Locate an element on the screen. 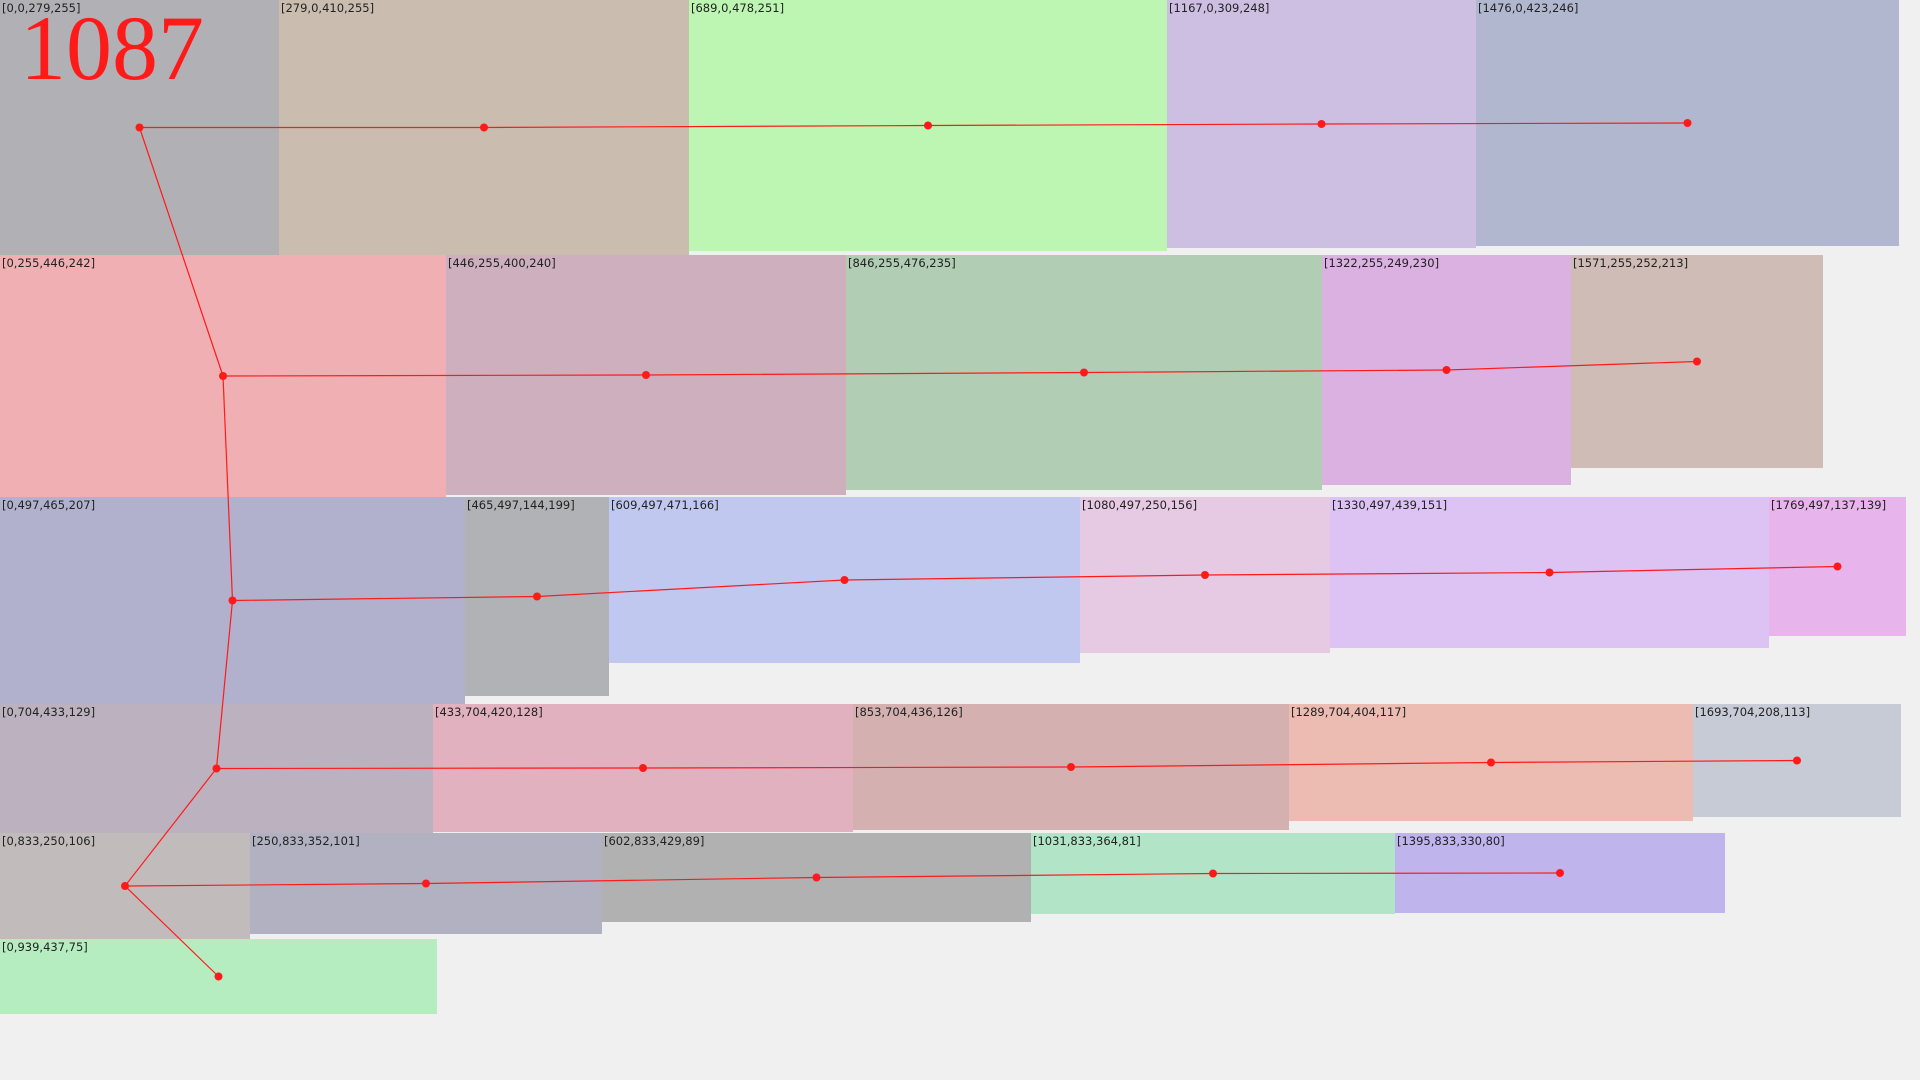 The image size is (1920, 1080). box-label: [1080,497,250,156] is located at coordinates (1140, 505).